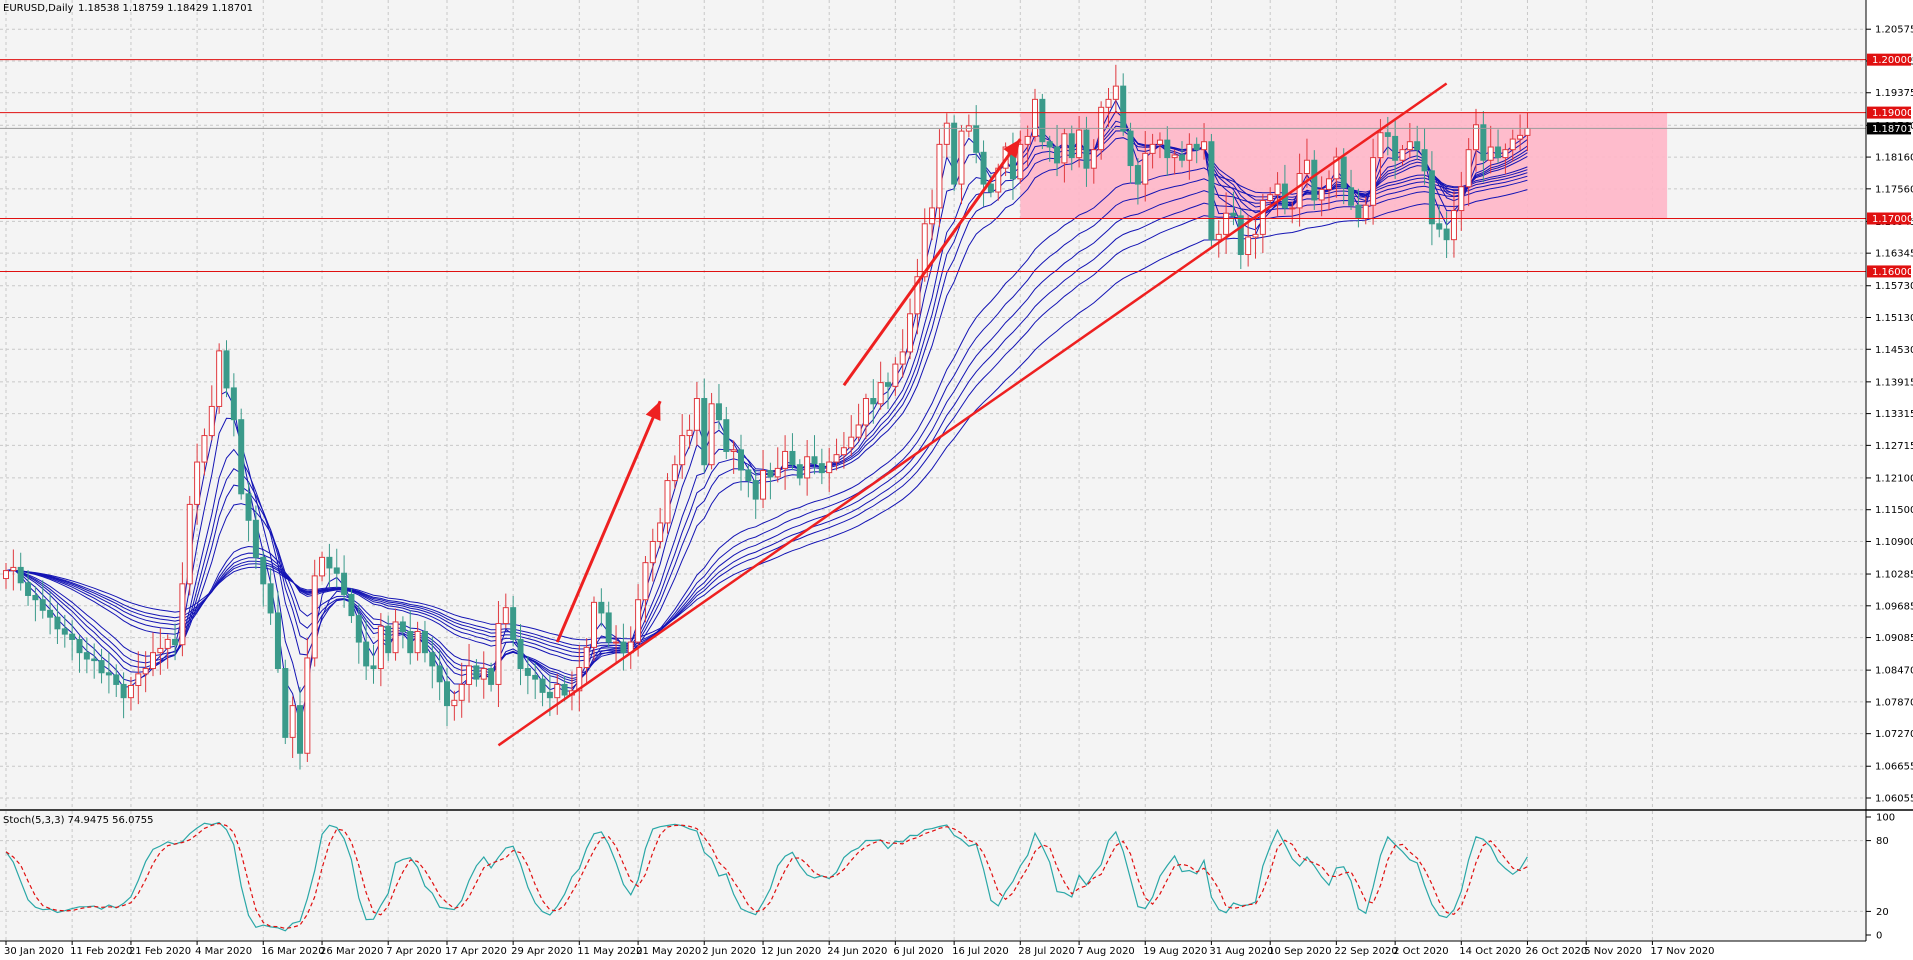  Describe the element at coordinates (1894, 767) in the screenshot. I see `price-tick-label: 1.06655` at that location.